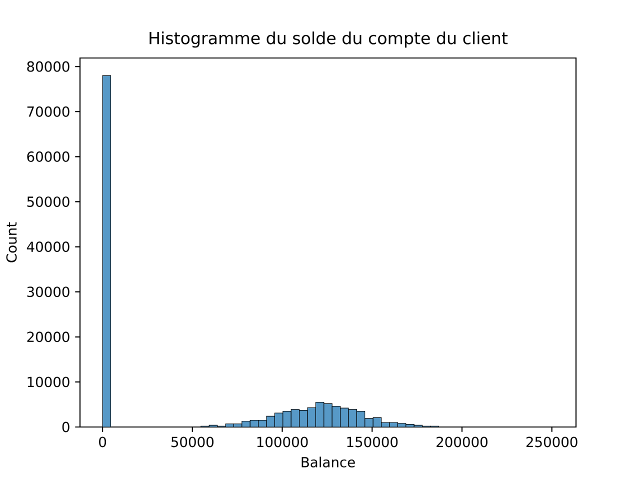  I want to click on y-tick-label: 80000, so click(48, 66).